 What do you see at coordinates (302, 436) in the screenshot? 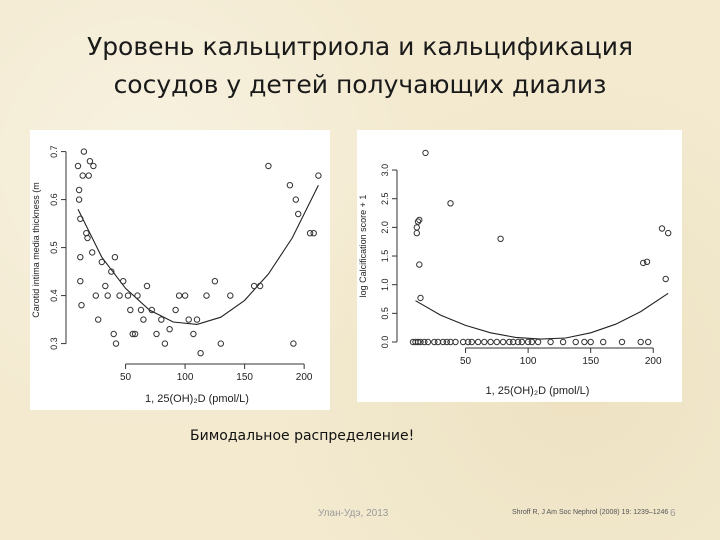
I see `caption: Бимодальное распределение!` at bounding box center [302, 436].